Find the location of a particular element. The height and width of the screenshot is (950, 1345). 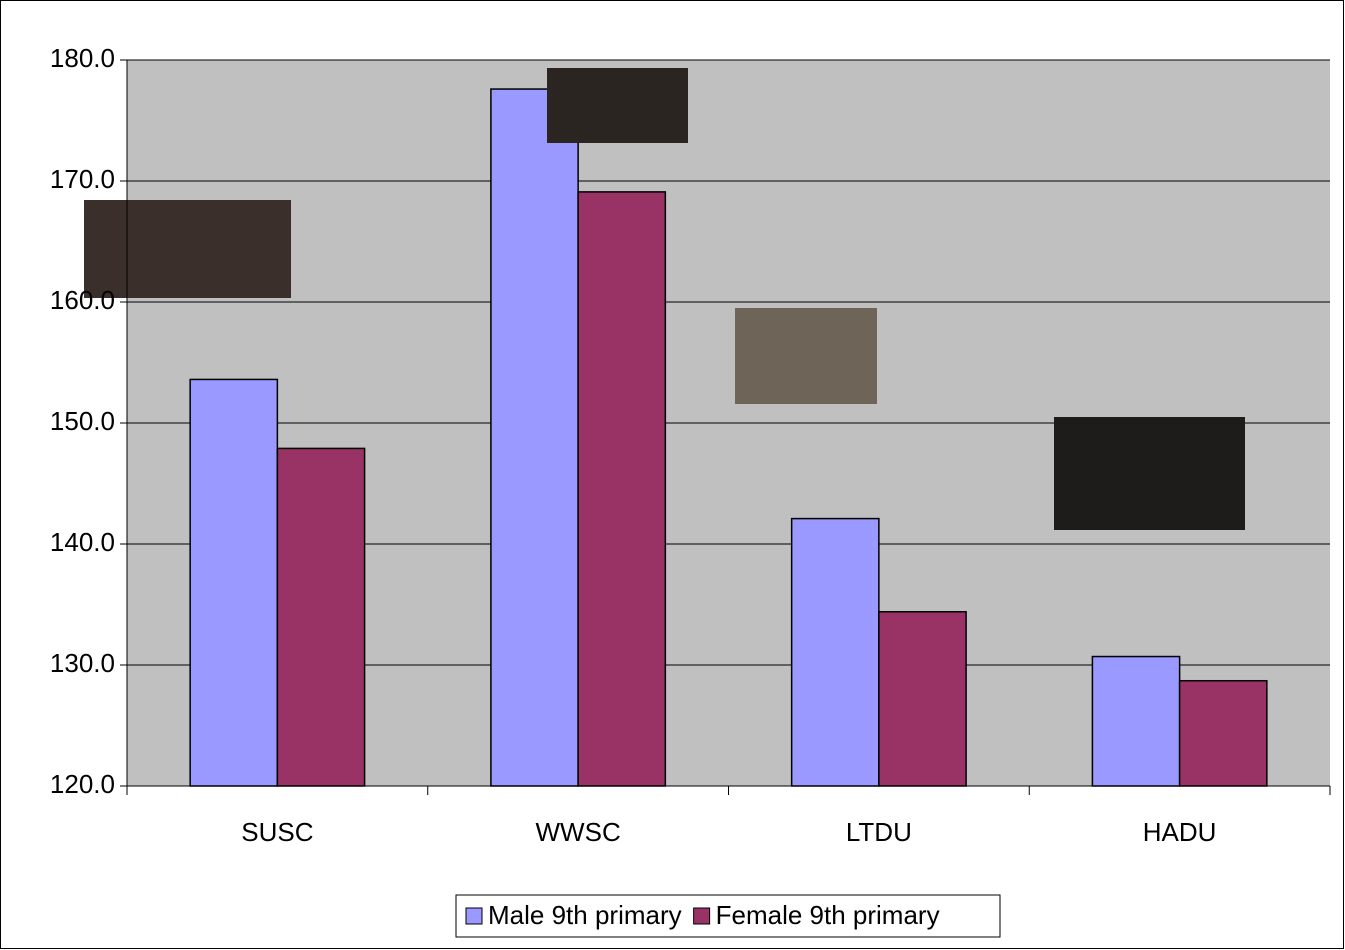

y-tick-label: 120.0 is located at coordinates (82, 784).